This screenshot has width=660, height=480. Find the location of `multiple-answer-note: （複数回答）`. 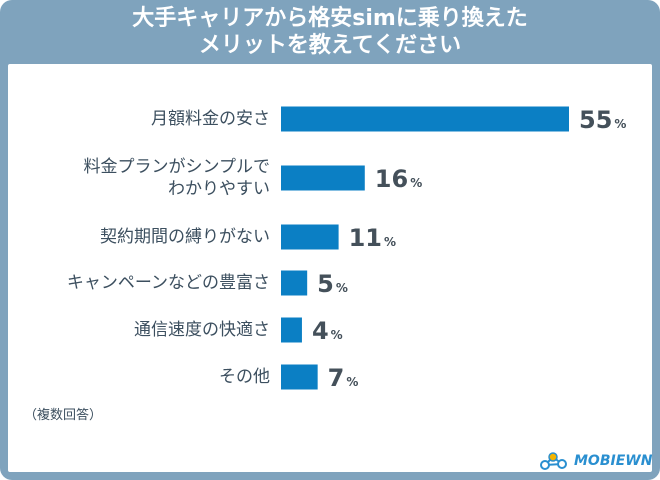

multiple-answer-note: （複数回答） is located at coordinates (63, 415).